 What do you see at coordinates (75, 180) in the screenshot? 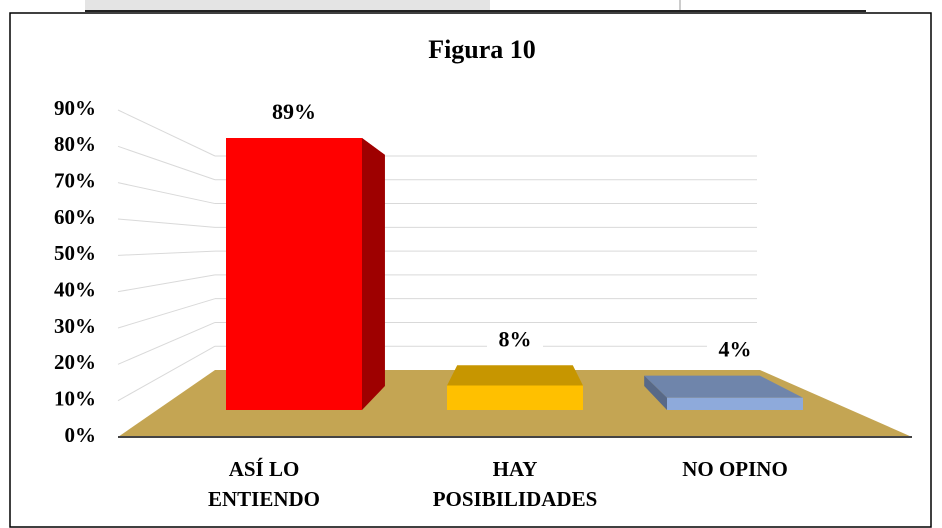
I see `y-tick-label: 70%` at bounding box center [75, 180].